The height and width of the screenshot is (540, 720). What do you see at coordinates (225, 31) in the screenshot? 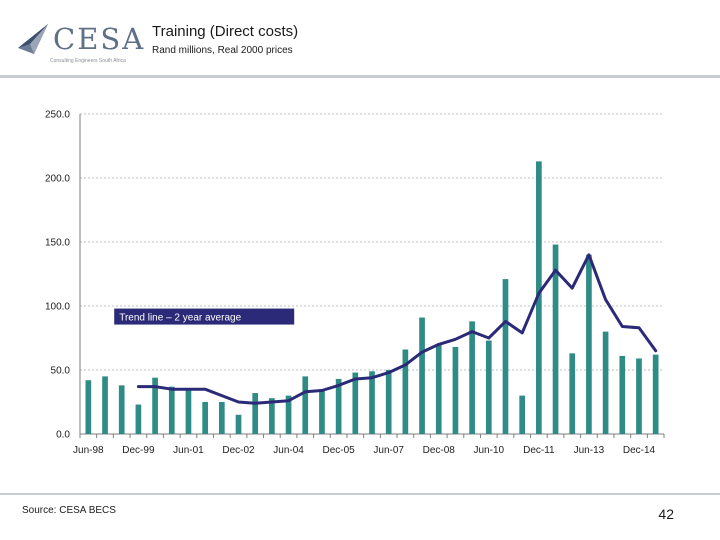
I see `chart-title: Training (Direct costs)` at bounding box center [225, 31].